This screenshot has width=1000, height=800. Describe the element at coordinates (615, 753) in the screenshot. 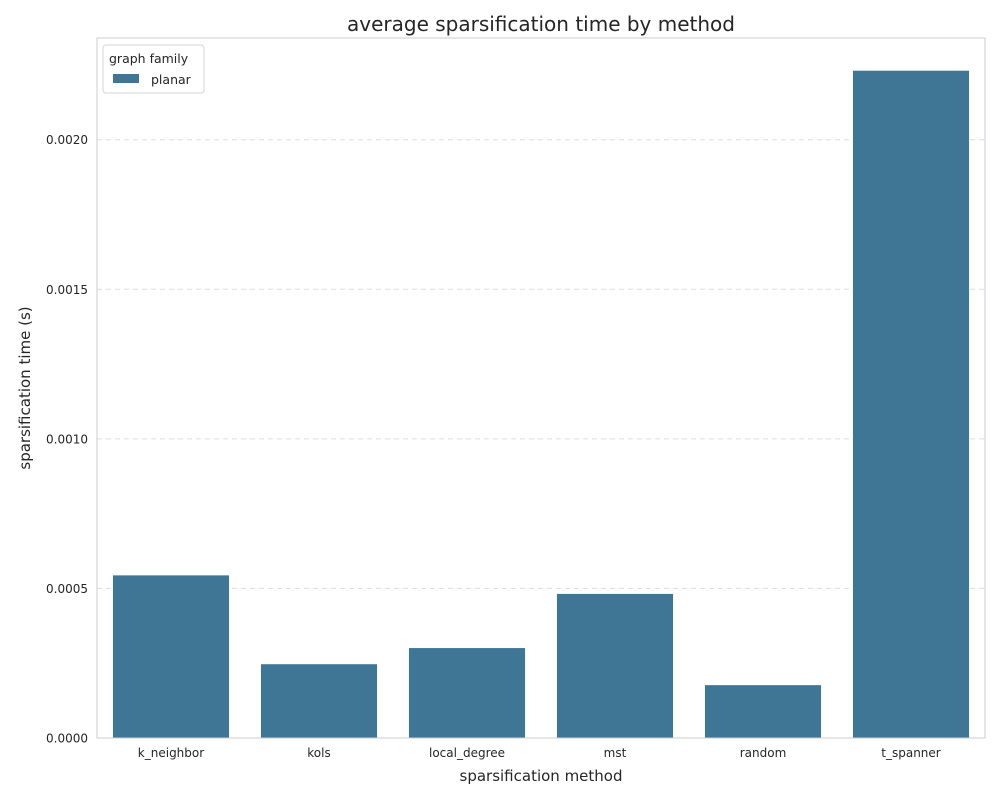

I see `x-tick-label-mst: mst` at that location.